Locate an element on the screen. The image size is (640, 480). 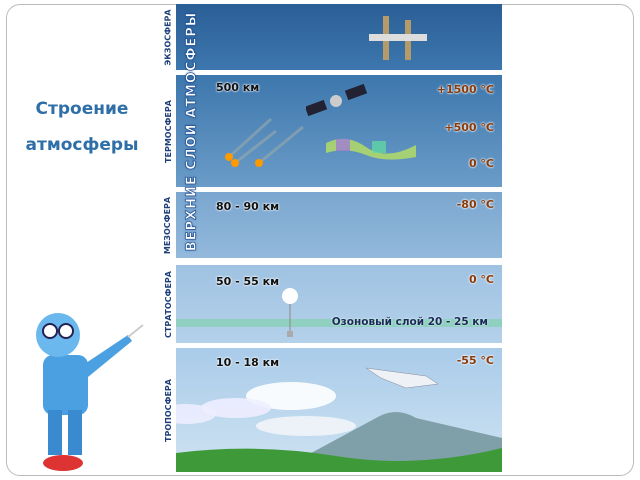
satellite-icon is located at coordinates (337, 100).